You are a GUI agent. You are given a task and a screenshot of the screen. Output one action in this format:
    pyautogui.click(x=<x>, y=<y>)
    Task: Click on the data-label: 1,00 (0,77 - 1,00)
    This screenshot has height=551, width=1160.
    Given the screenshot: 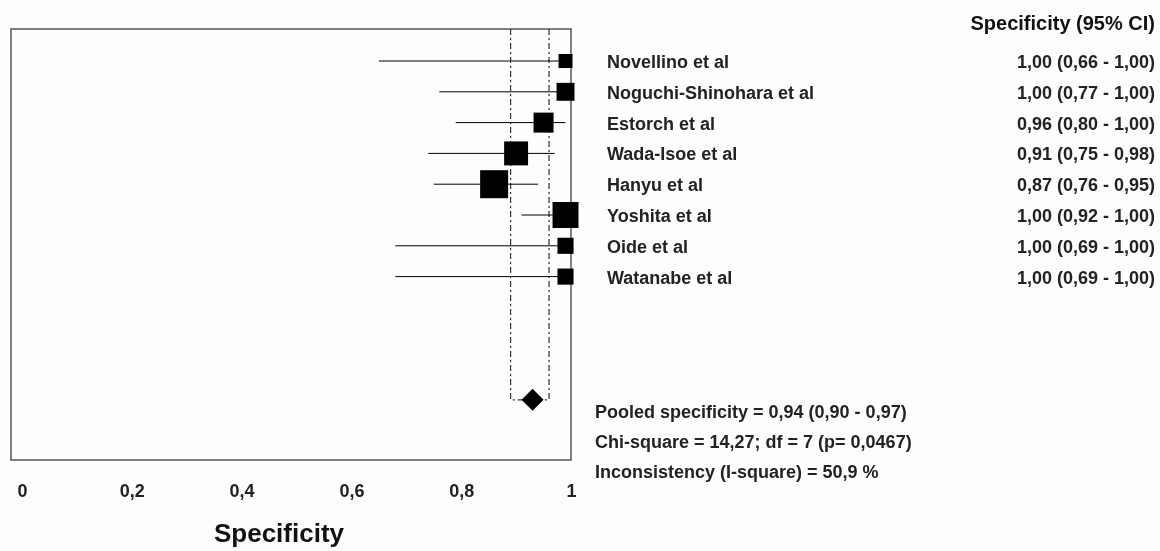 What is the action you would take?
    pyautogui.click(x=1085, y=92)
    